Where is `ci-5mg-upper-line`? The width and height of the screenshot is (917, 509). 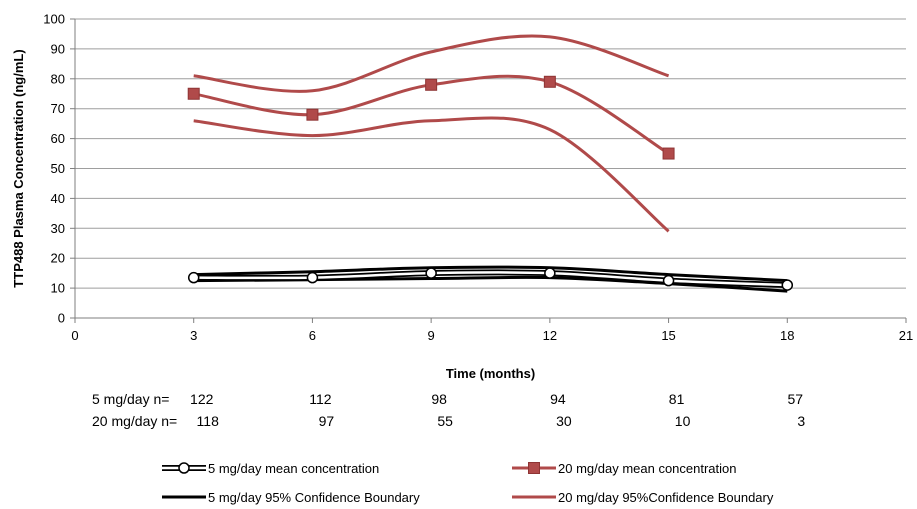 ci-5mg-upper-line is located at coordinates (490, 274).